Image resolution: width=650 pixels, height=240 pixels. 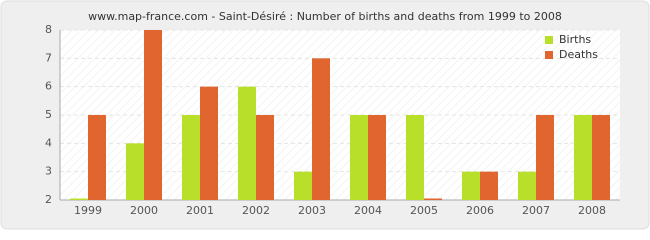 What do you see at coordinates (592, 210) in the screenshot?
I see `x-tick-label: 2008` at bounding box center [592, 210].